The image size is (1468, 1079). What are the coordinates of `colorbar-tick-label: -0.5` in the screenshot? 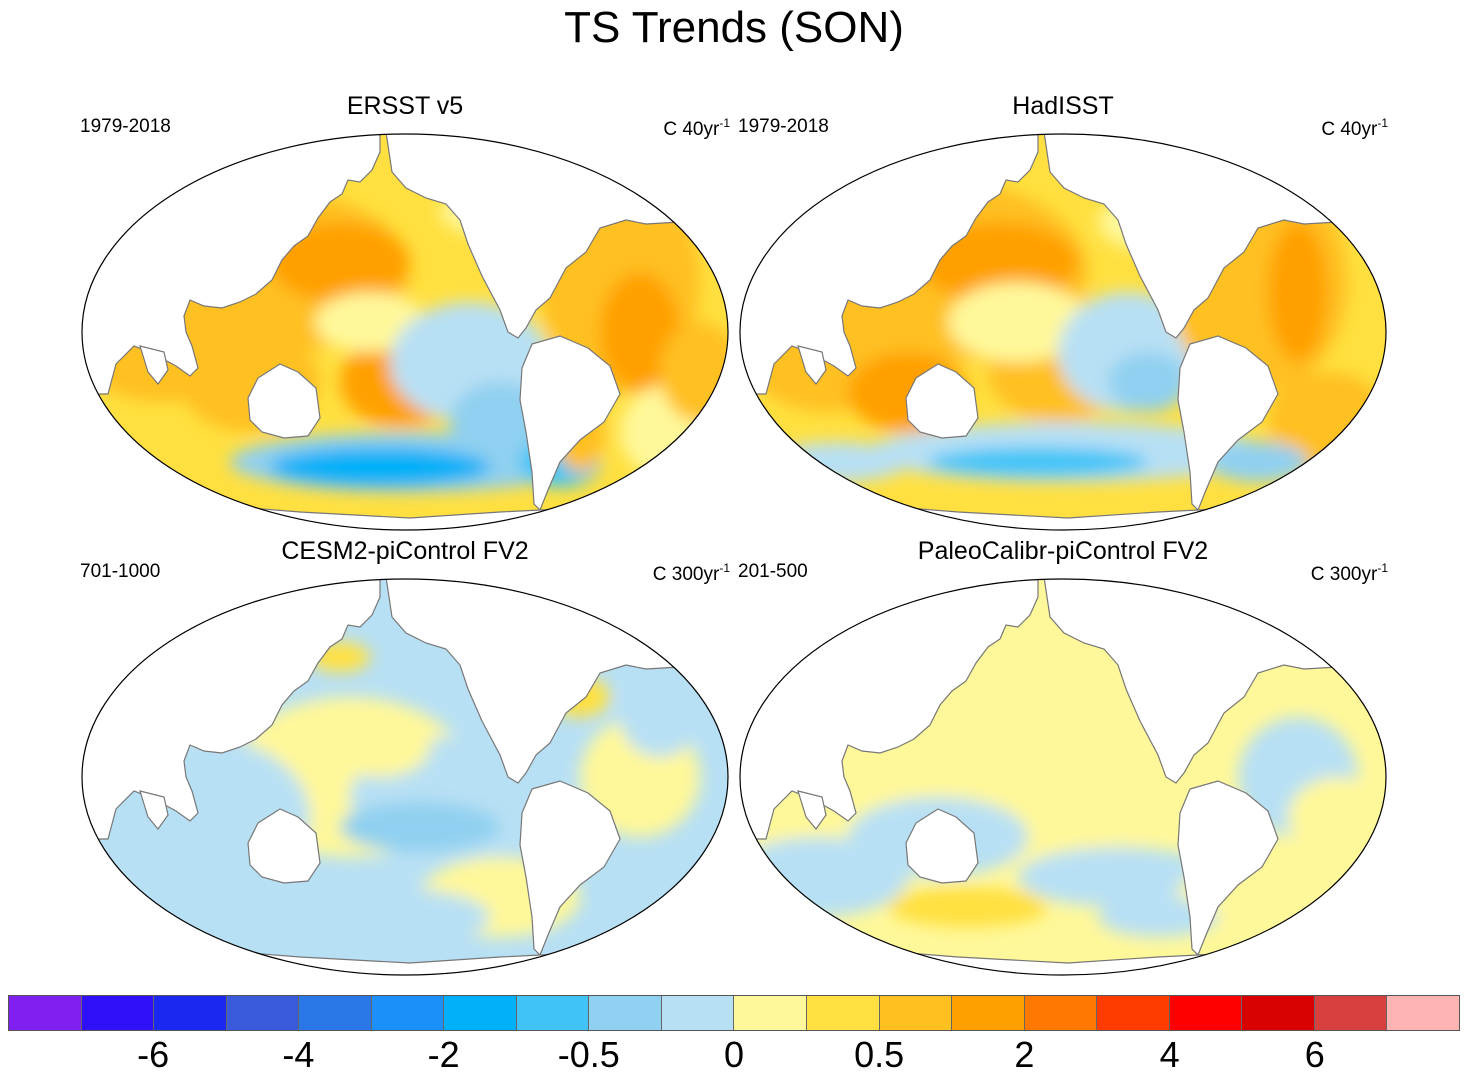 It's located at (588, 1054).